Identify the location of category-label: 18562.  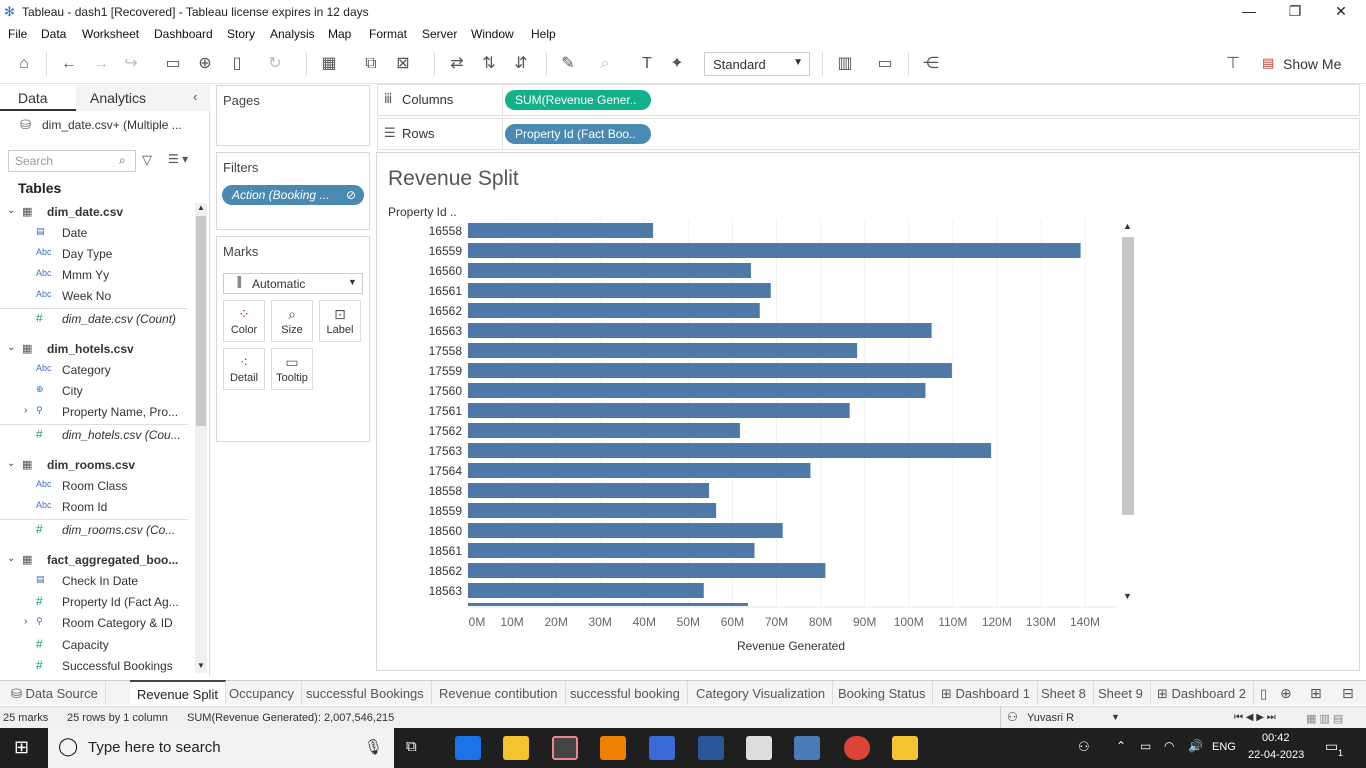
(446, 571).